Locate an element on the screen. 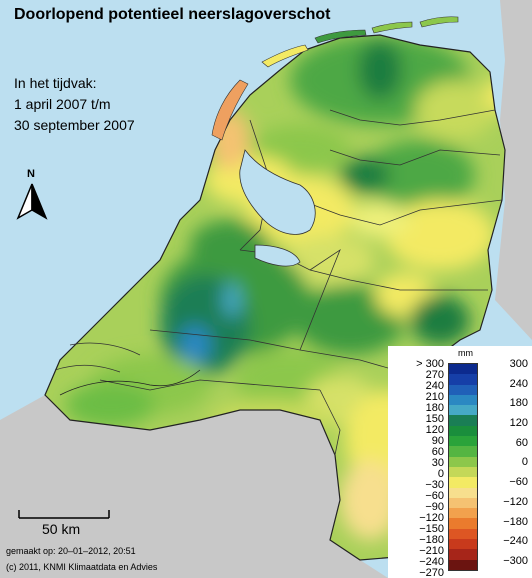 Image resolution: width=532 pixels, height=578 pixels. zeeland-waters is located at coordinates (127, 369).